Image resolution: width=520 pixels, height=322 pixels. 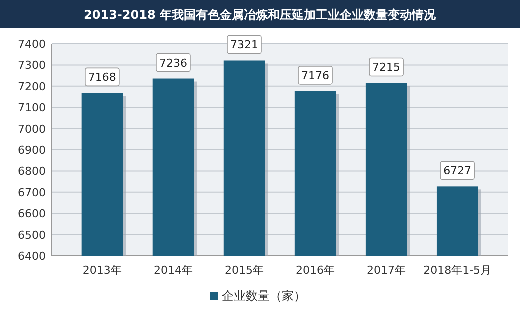 What do you see at coordinates (32, 235) in the screenshot?
I see `y-tick-label: 6500` at bounding box center [32, 235].